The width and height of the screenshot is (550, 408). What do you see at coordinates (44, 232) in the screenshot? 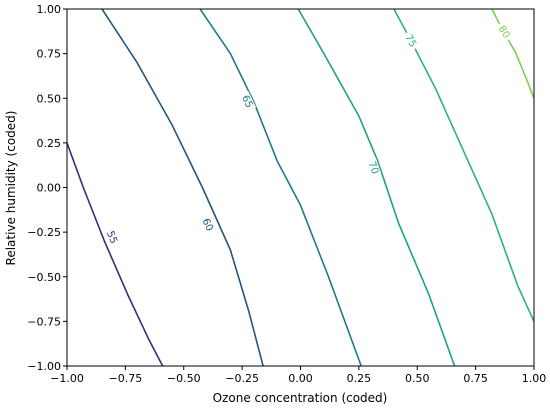
I see `y-tick-label: −0.25` at bounding box center [44, 232].